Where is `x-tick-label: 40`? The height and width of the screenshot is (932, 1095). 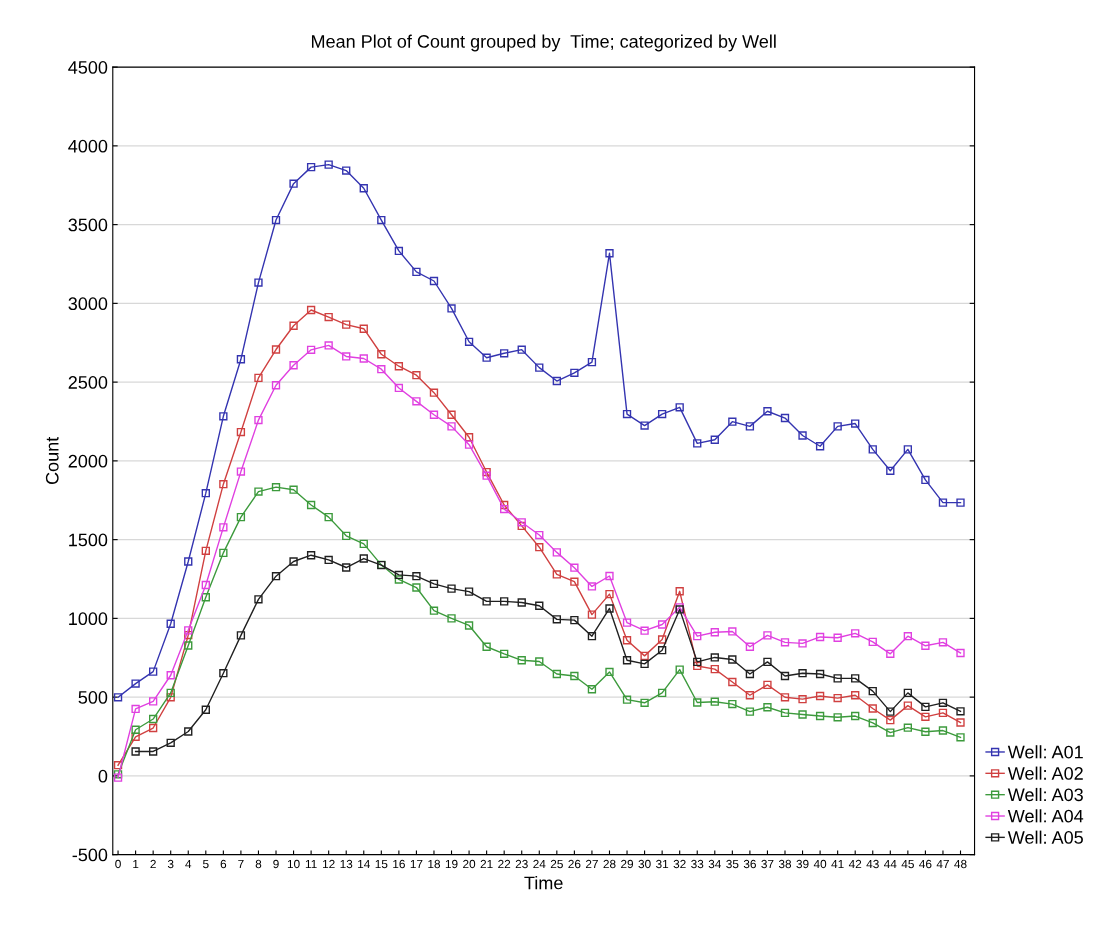
x-tick-label: 40 is located at coordinates (820, 864).